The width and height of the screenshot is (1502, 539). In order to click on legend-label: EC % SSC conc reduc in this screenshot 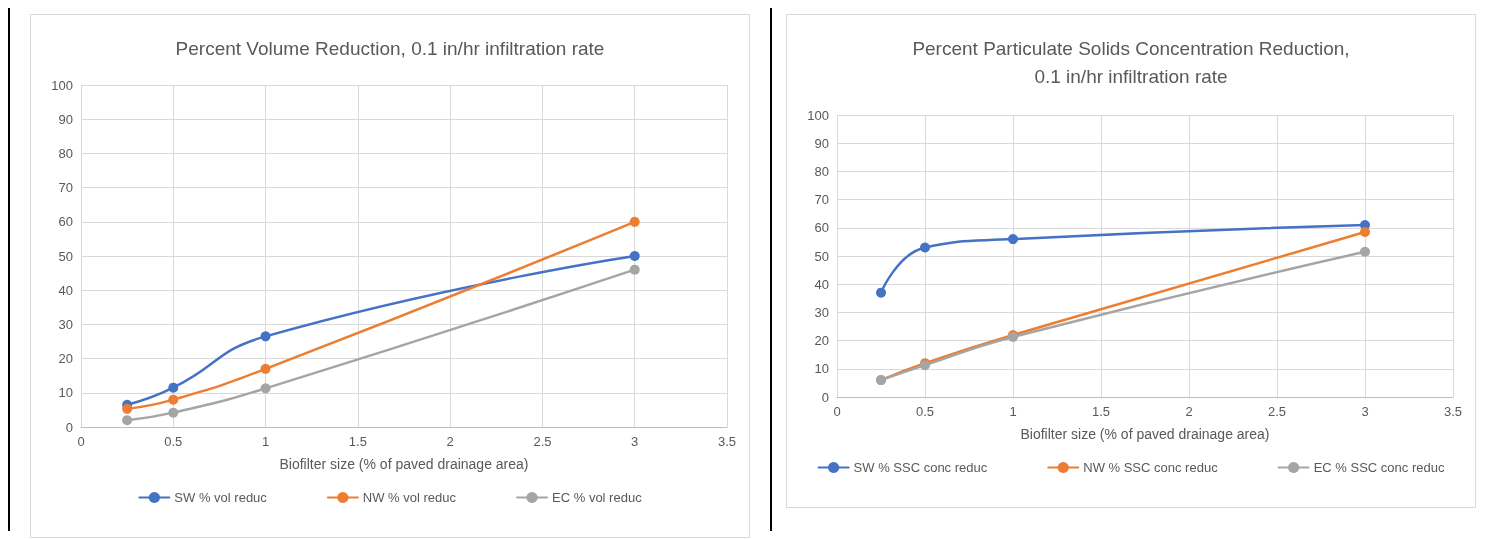, I will do `click(1379, 467)`.